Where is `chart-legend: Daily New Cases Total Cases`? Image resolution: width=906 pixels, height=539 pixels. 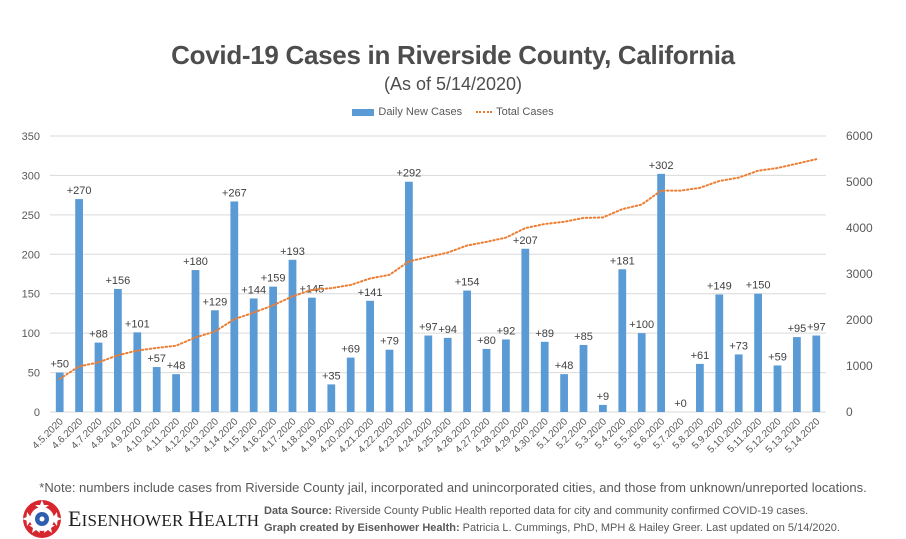 chart-legend: Daily New Cases Total Cases is located at coordinates (453, 112).